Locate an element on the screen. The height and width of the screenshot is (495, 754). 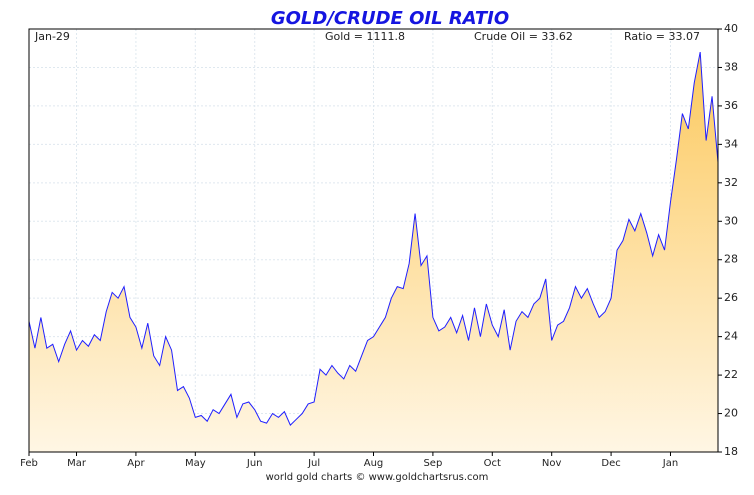
y-tick-label: 28 is located at coordinates (731, 259).